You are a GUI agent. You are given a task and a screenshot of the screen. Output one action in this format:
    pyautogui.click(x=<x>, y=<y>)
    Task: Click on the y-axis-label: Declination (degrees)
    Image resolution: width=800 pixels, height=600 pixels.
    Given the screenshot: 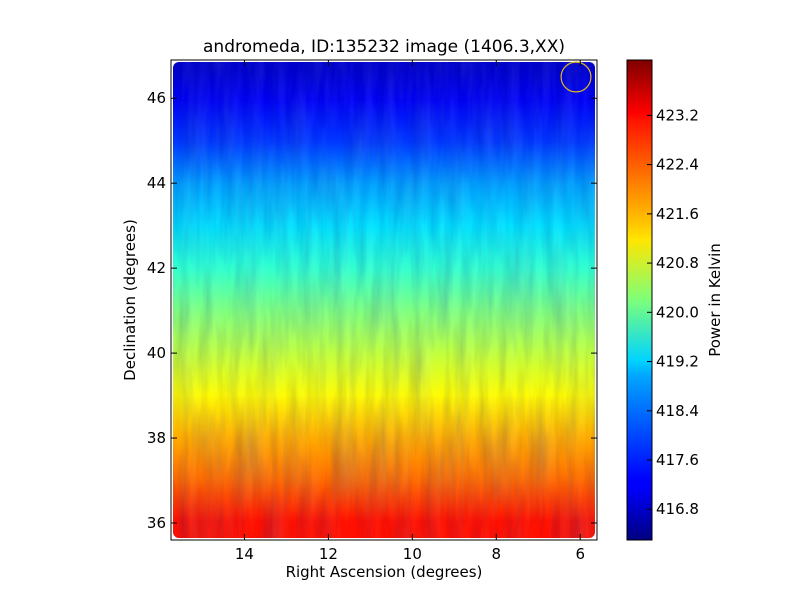 What is the action you would take?
    pyautogui.click(x=130, y=300)
    